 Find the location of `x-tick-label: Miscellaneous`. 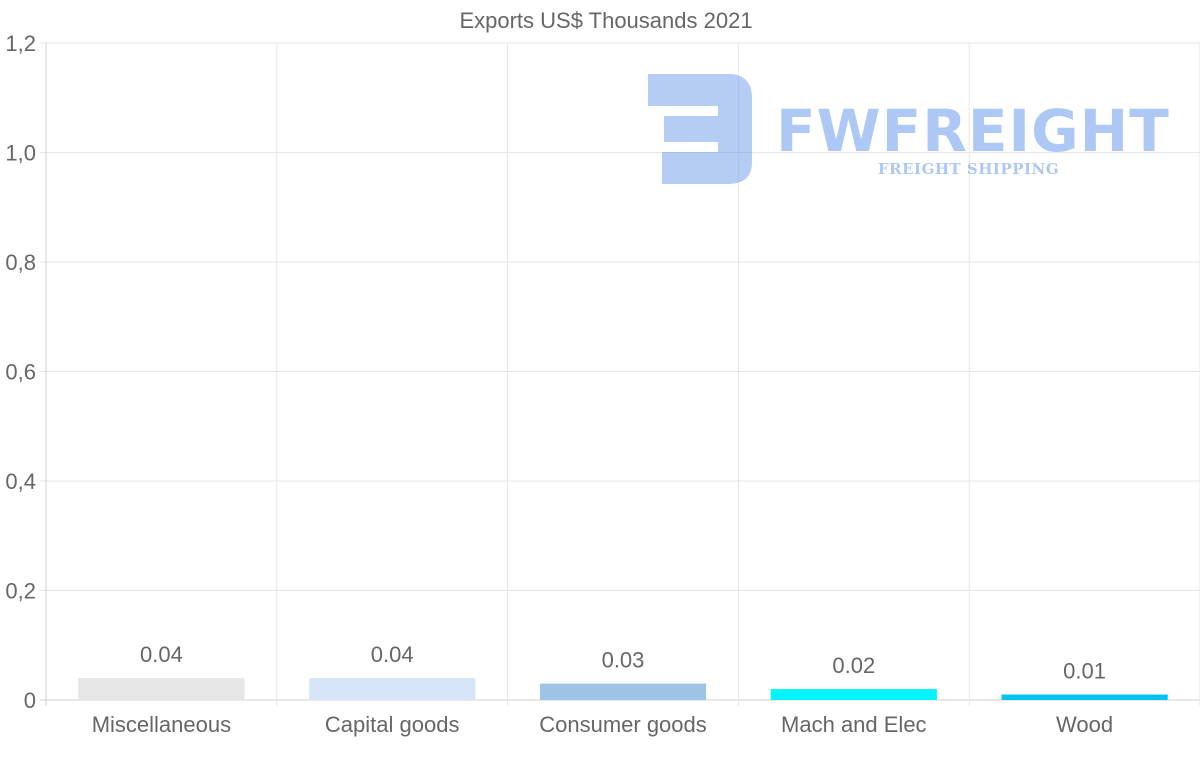

x-tick-label: Miscellaneous is located at coordinates (161, 724).